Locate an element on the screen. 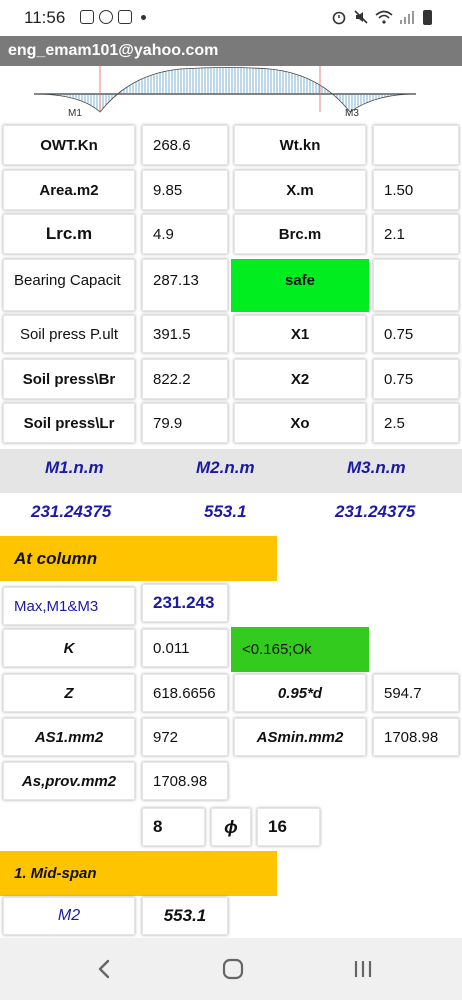  as1-value: 972 is located at coordinates (185, 737).